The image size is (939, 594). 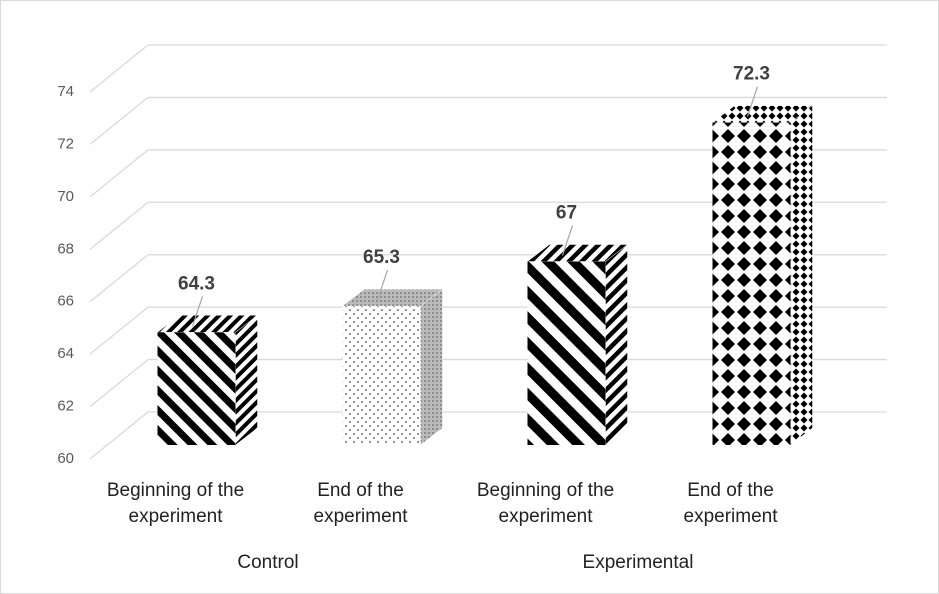 What do you see at coordinates (65, 353) in the screenshot?
I see `y-tick-label: 64` at bounding box center [65, 353].